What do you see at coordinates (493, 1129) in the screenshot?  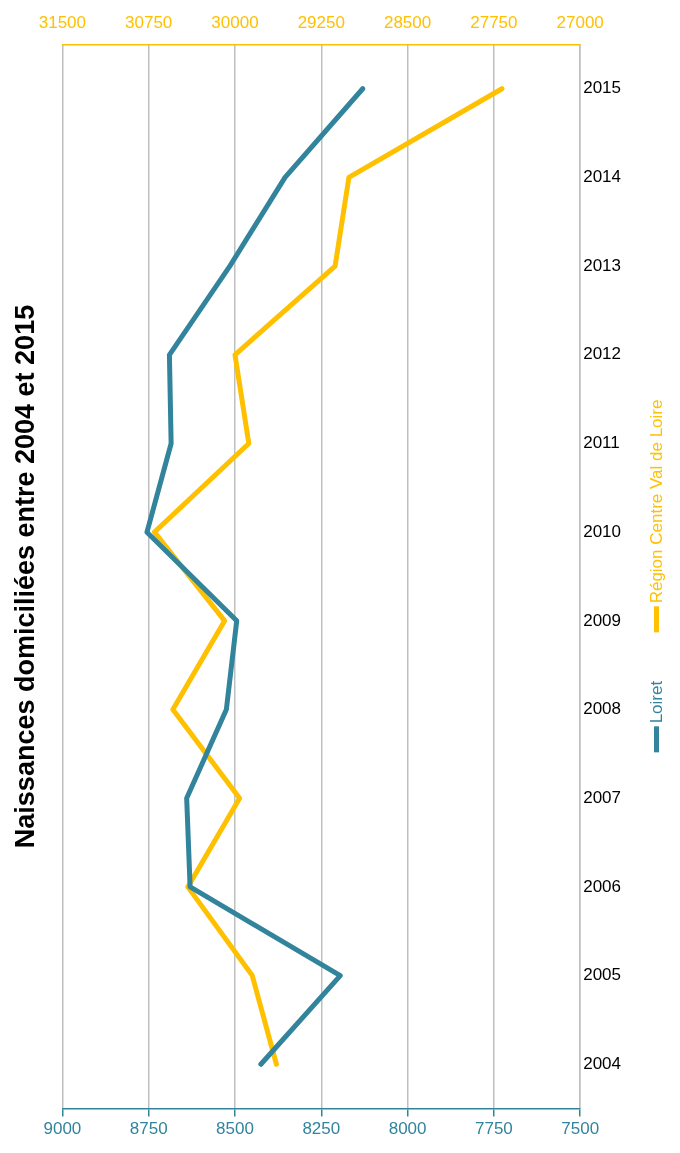 I see `x-tick-label: 7750` at bounding box center [493, 1129].